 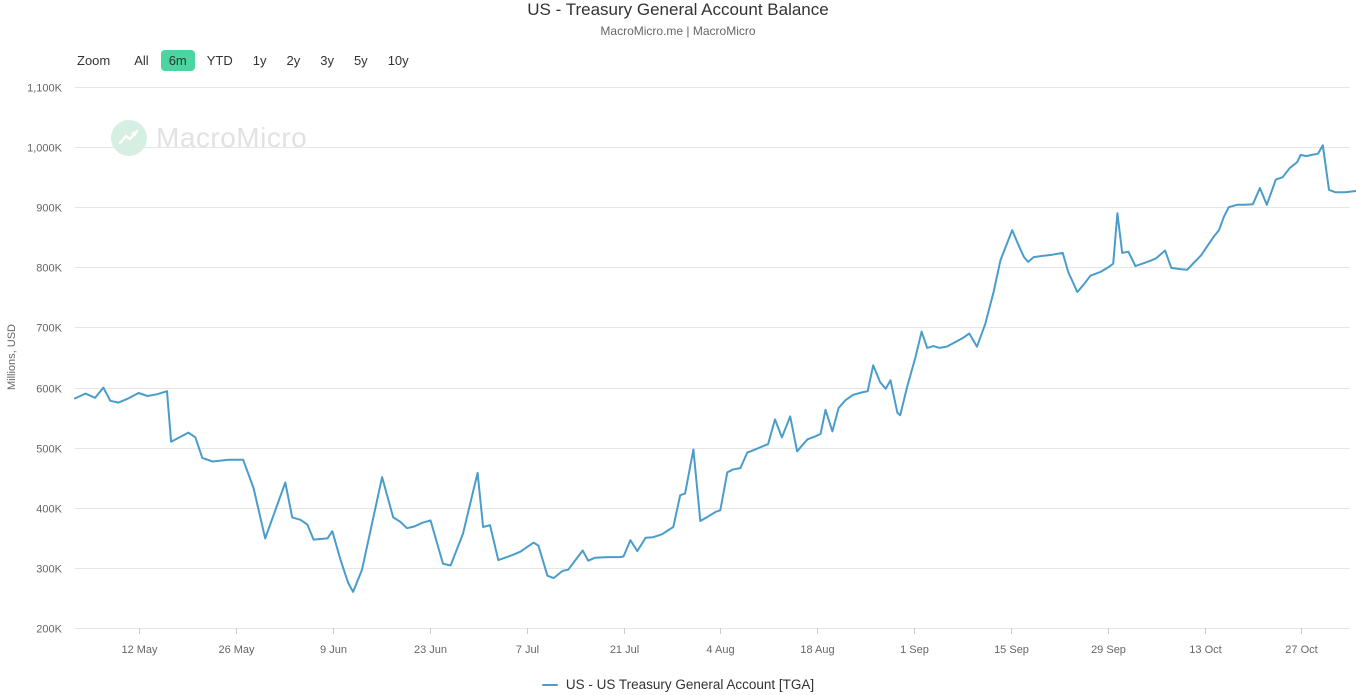 What do you see at coordinates (45, 149) in the screenshot?
I see `y-tick-label-1000: 1,000K` at bounding box center [45, 149].